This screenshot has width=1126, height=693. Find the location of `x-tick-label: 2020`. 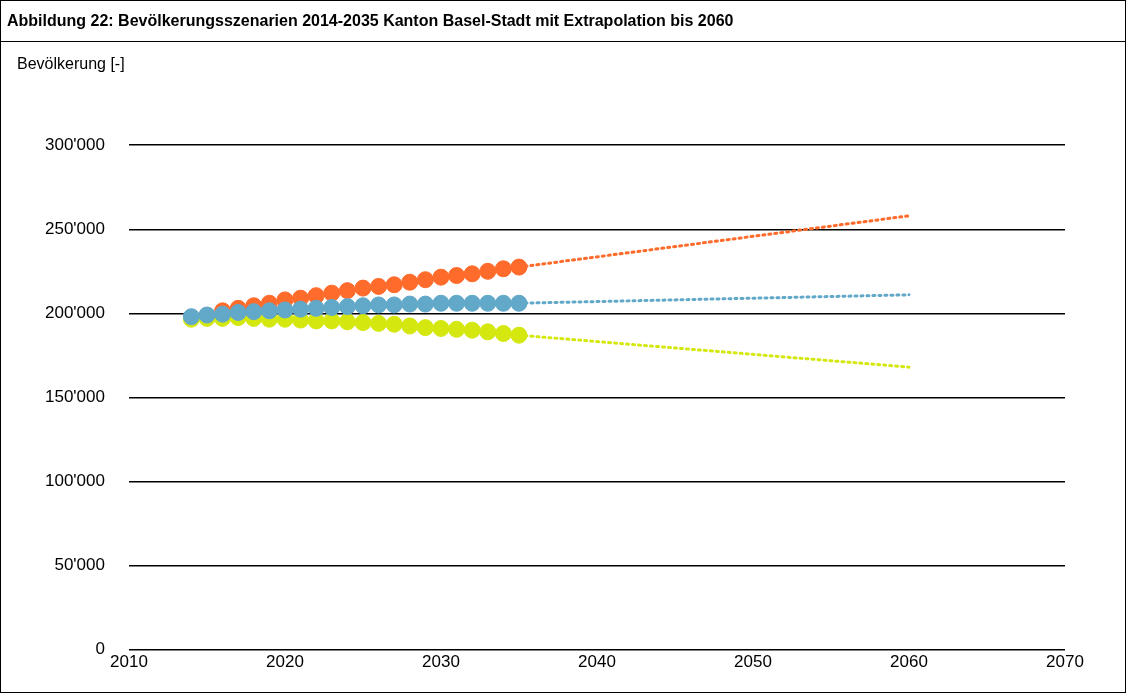

x-tick-label: 2020 is located at coordinates (285, 662).